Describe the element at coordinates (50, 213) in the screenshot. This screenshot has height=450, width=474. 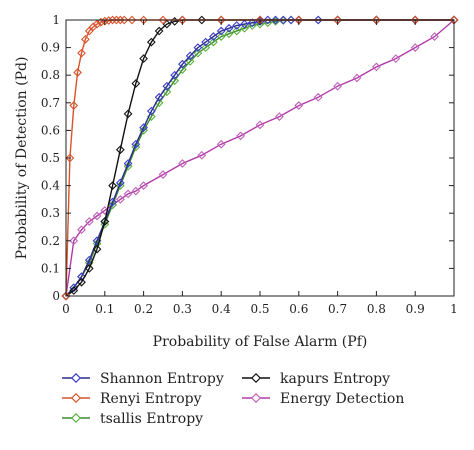
I see `y-tick-label: 0.3` at that location.